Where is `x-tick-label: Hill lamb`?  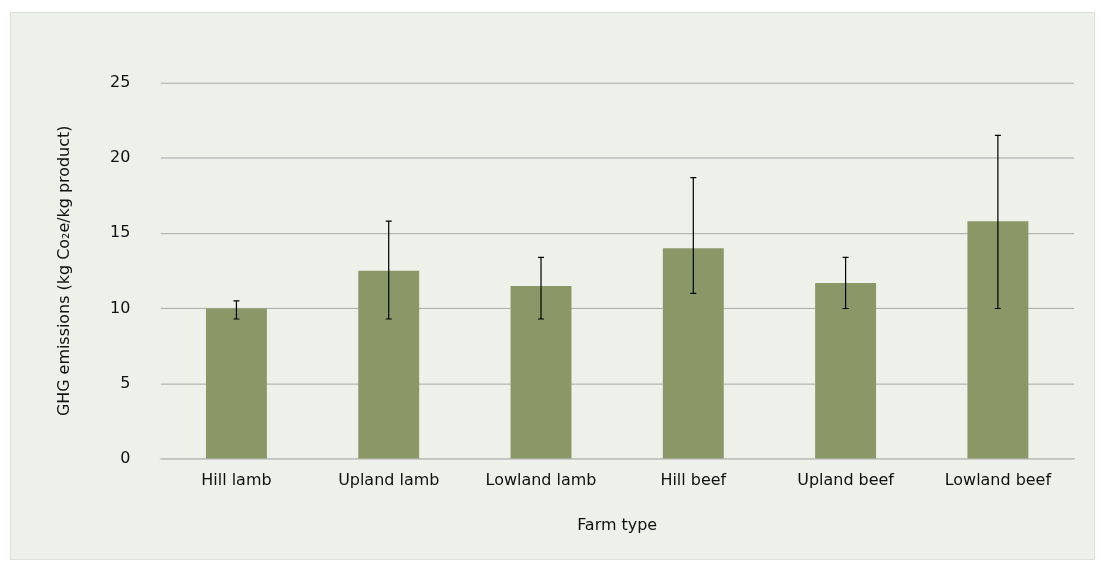 x-tick-label: Hill lamb is located at coordinates (236, 479).